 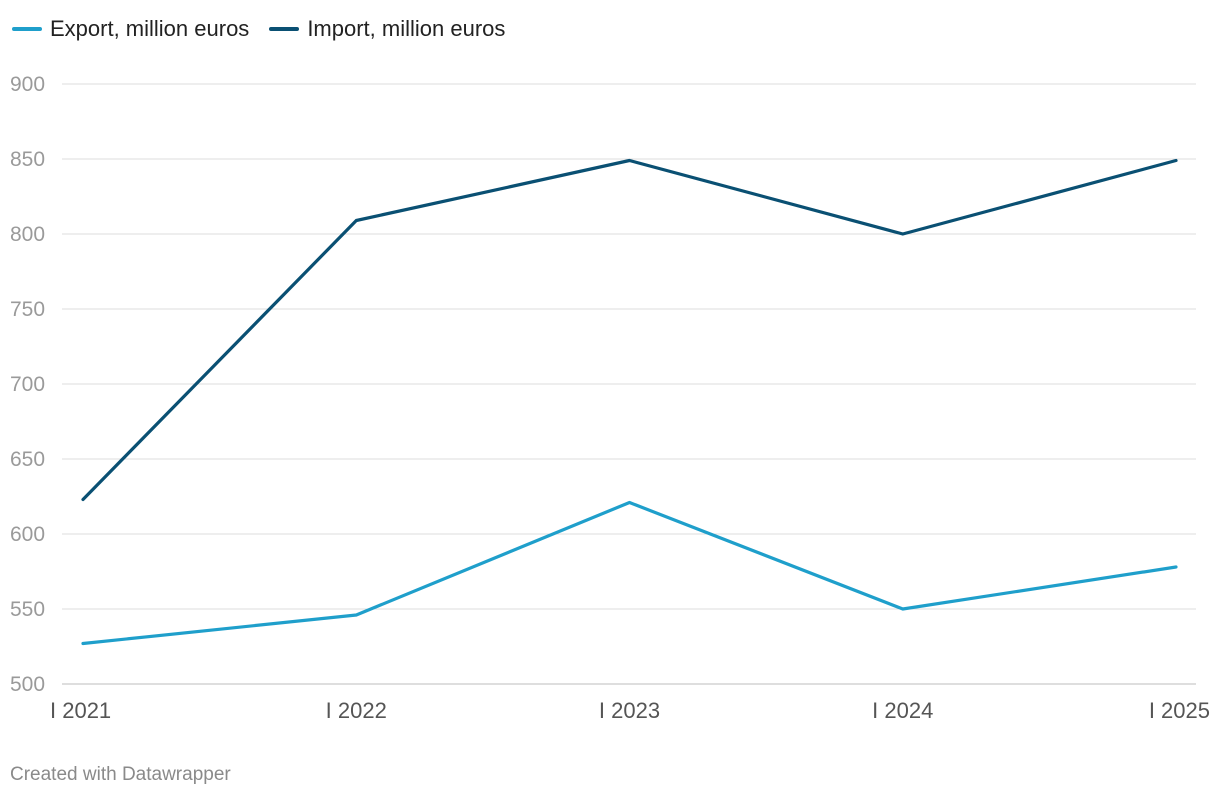 I want to click on legend-item-export: Export, million euros, so click(x=130, y=29).